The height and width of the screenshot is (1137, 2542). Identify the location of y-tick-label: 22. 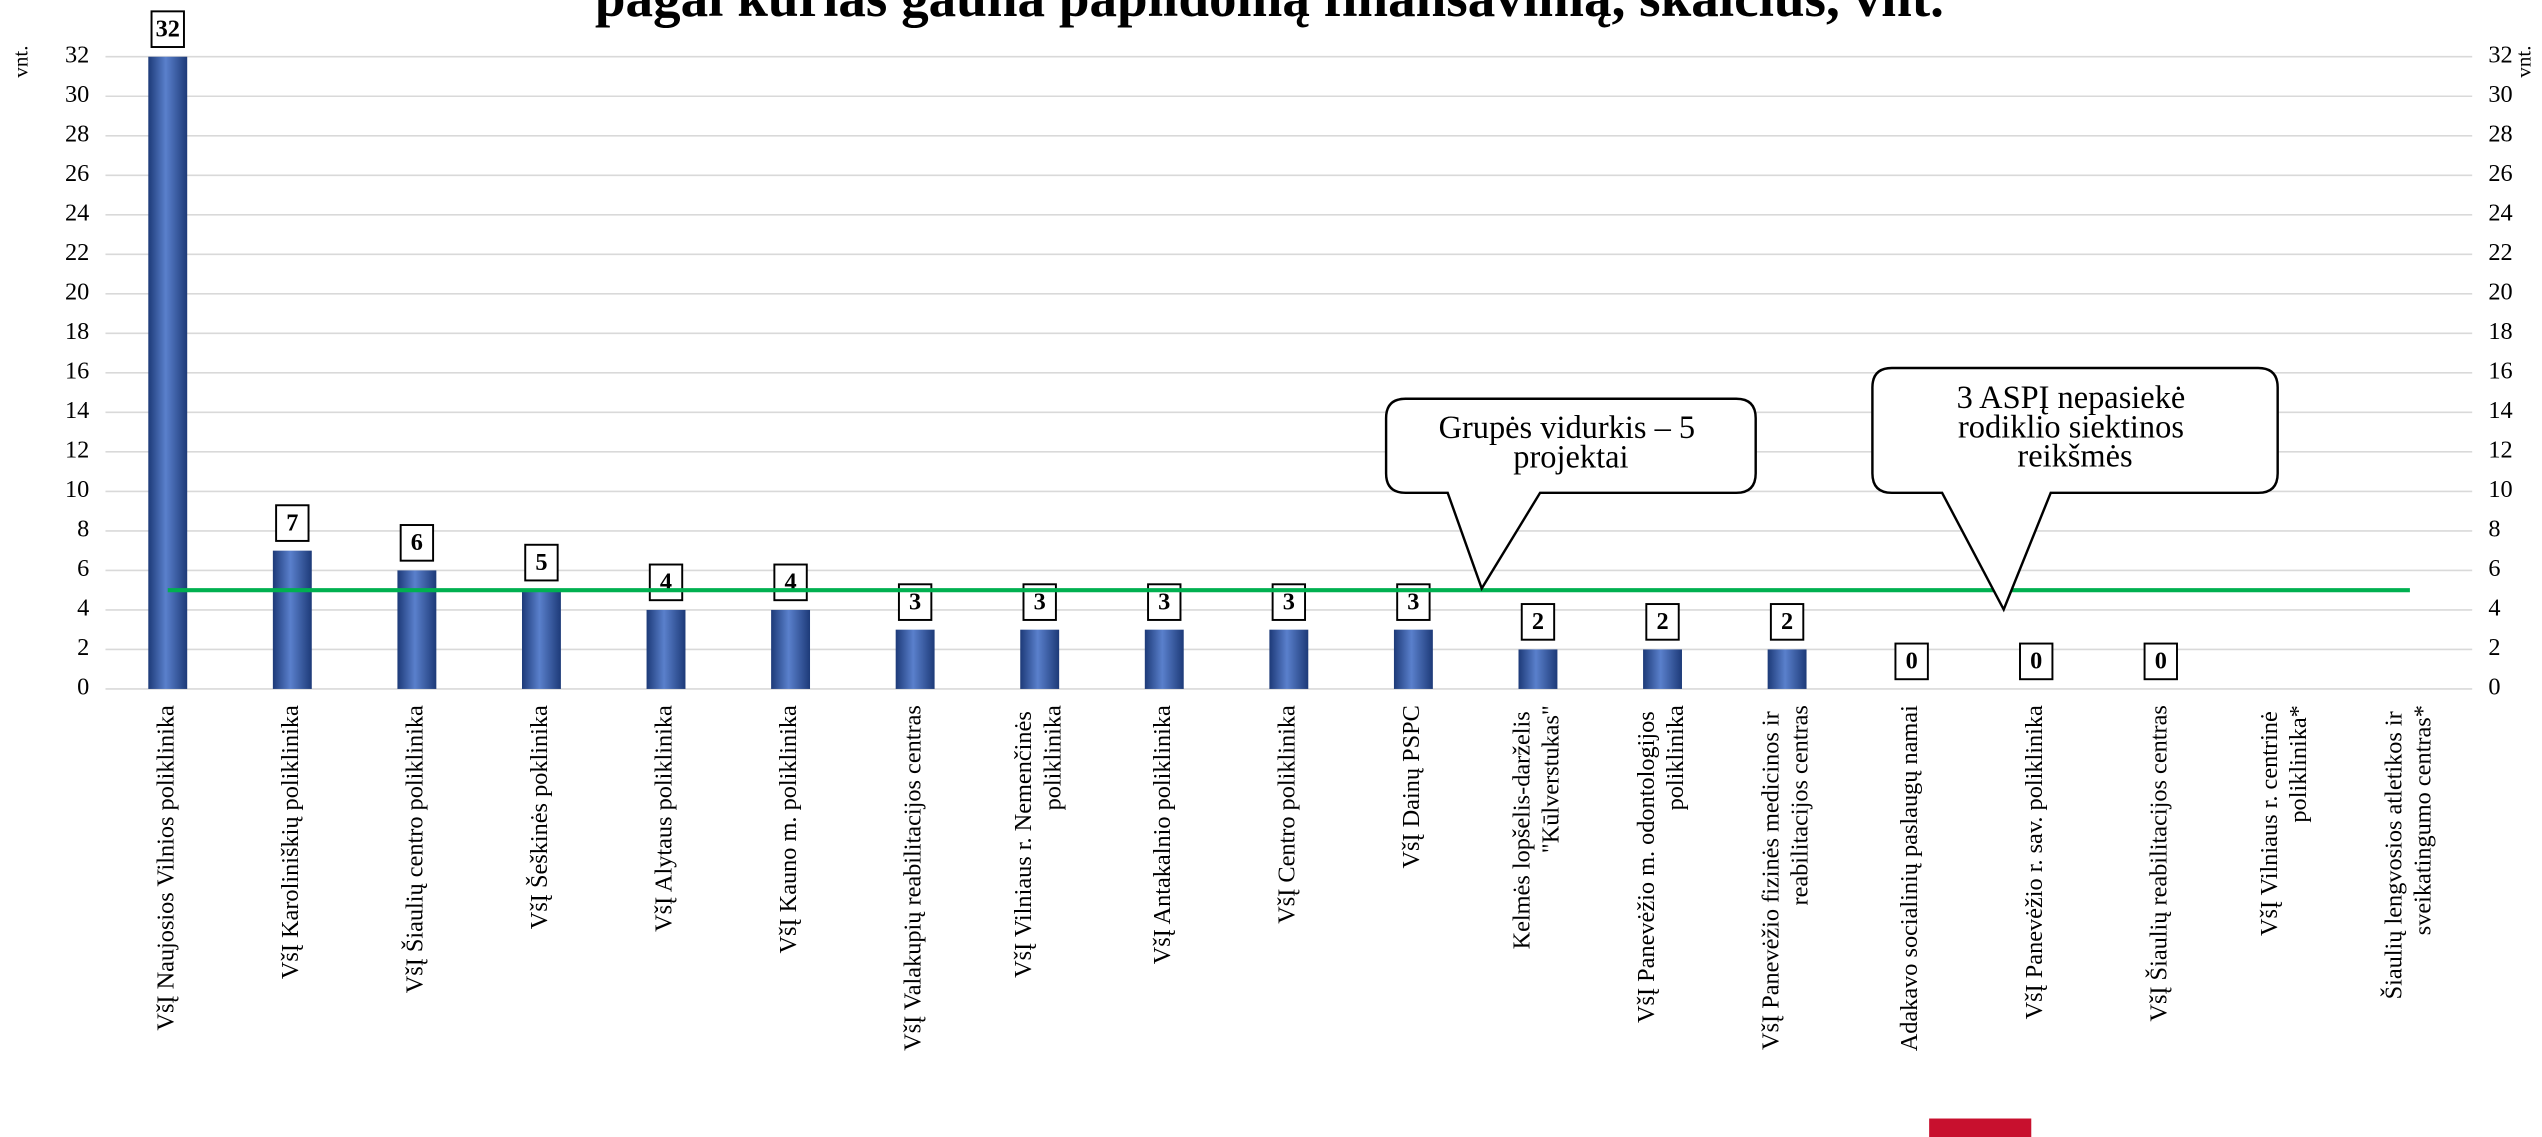
(77, 252).